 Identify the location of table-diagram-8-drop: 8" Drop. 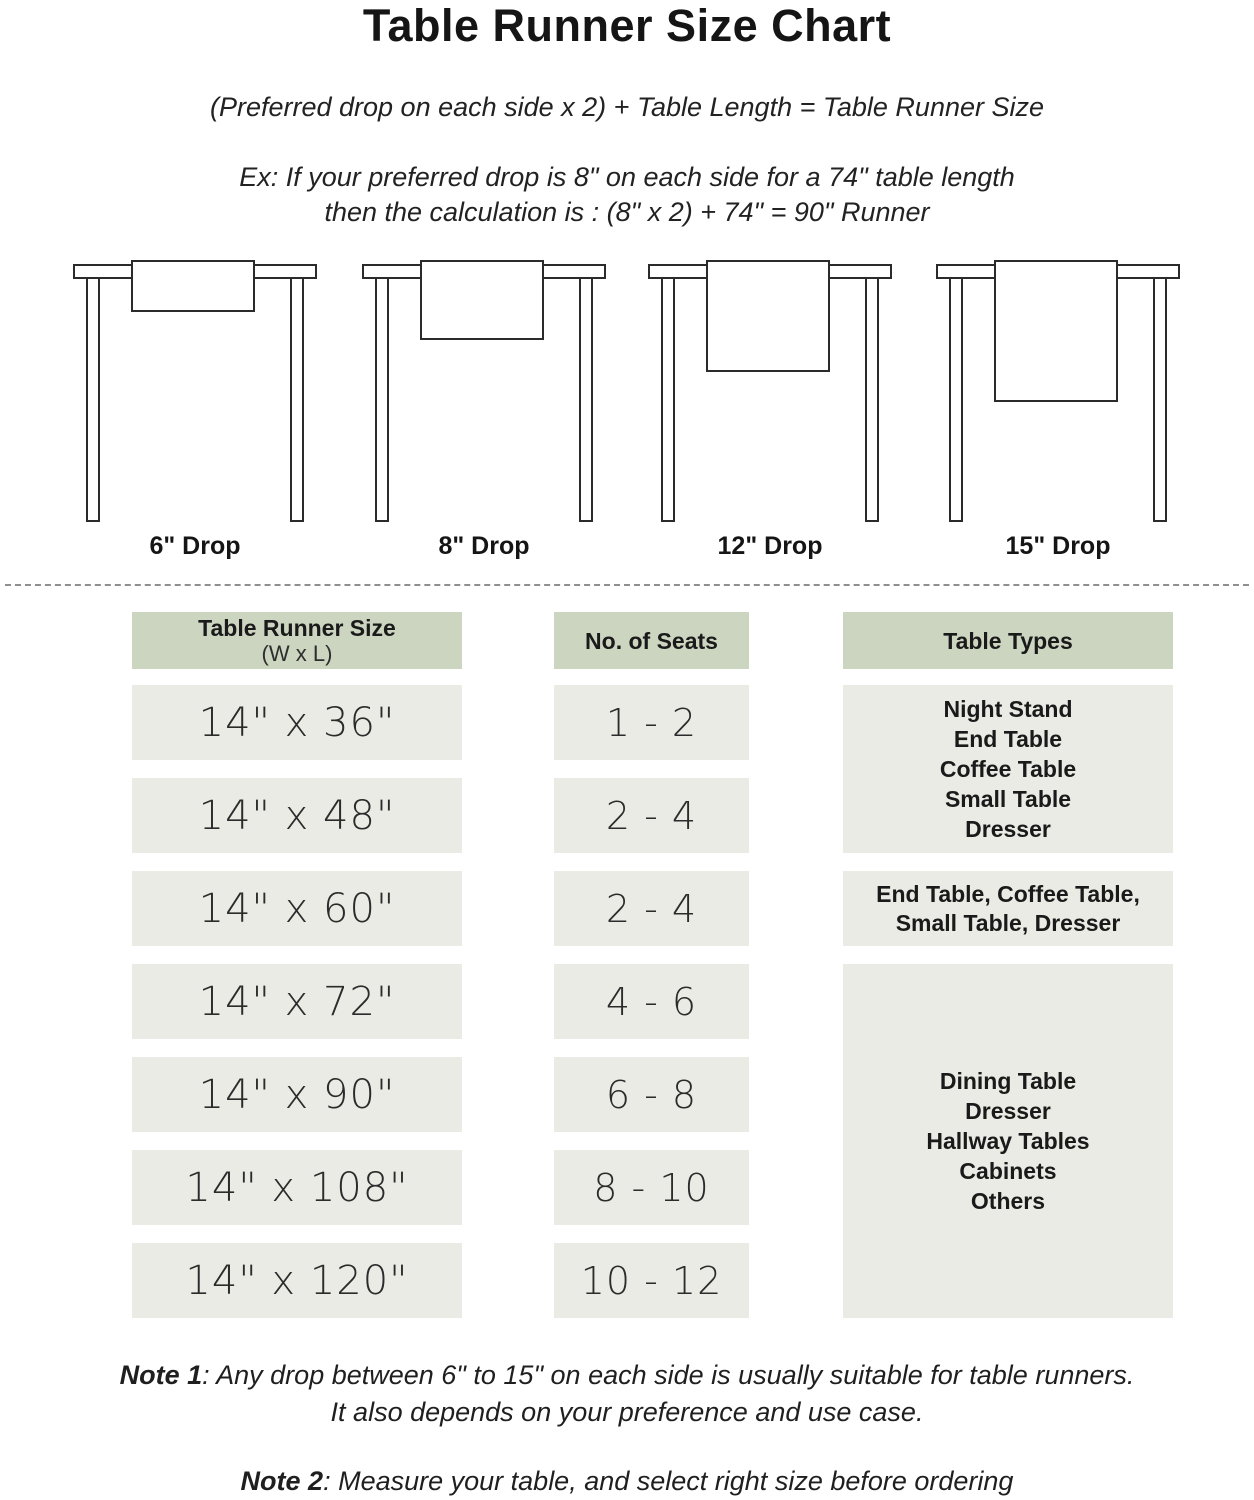
(484, 410).